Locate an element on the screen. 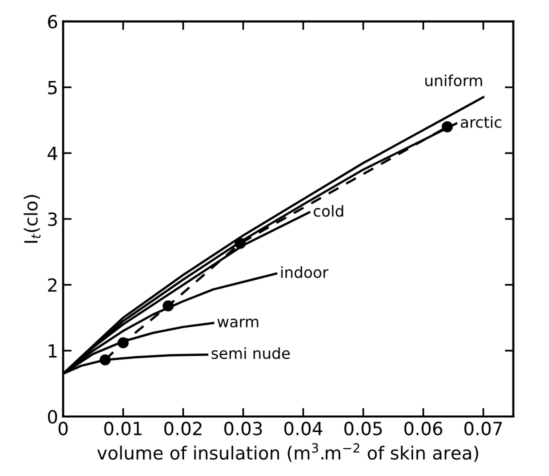 This screenshot has width=549, height=476. x-tick-label: 0.03 is located at coordinates (243, 429).